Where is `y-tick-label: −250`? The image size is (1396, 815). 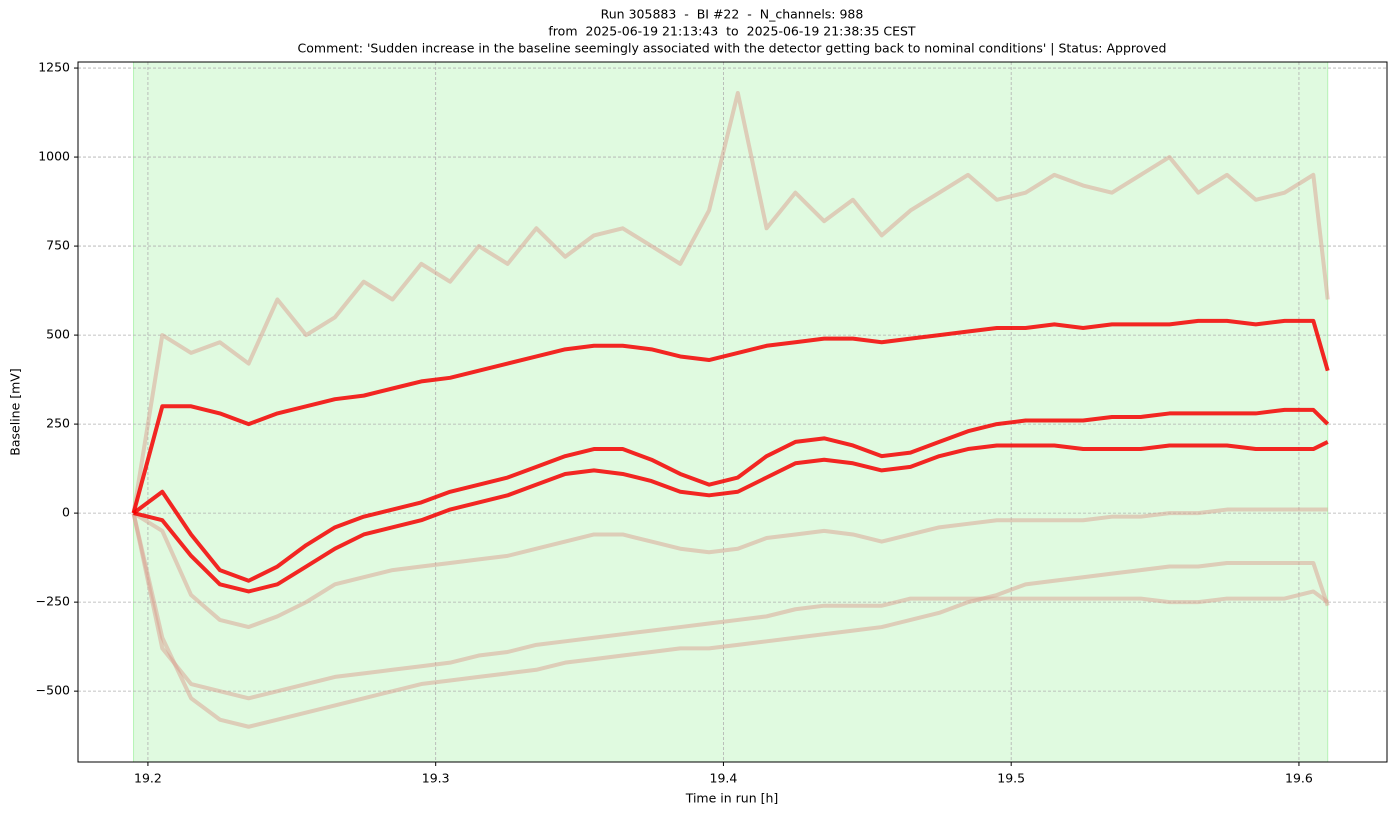
y-tick-label: −250 is located at coordinates (53, 601).